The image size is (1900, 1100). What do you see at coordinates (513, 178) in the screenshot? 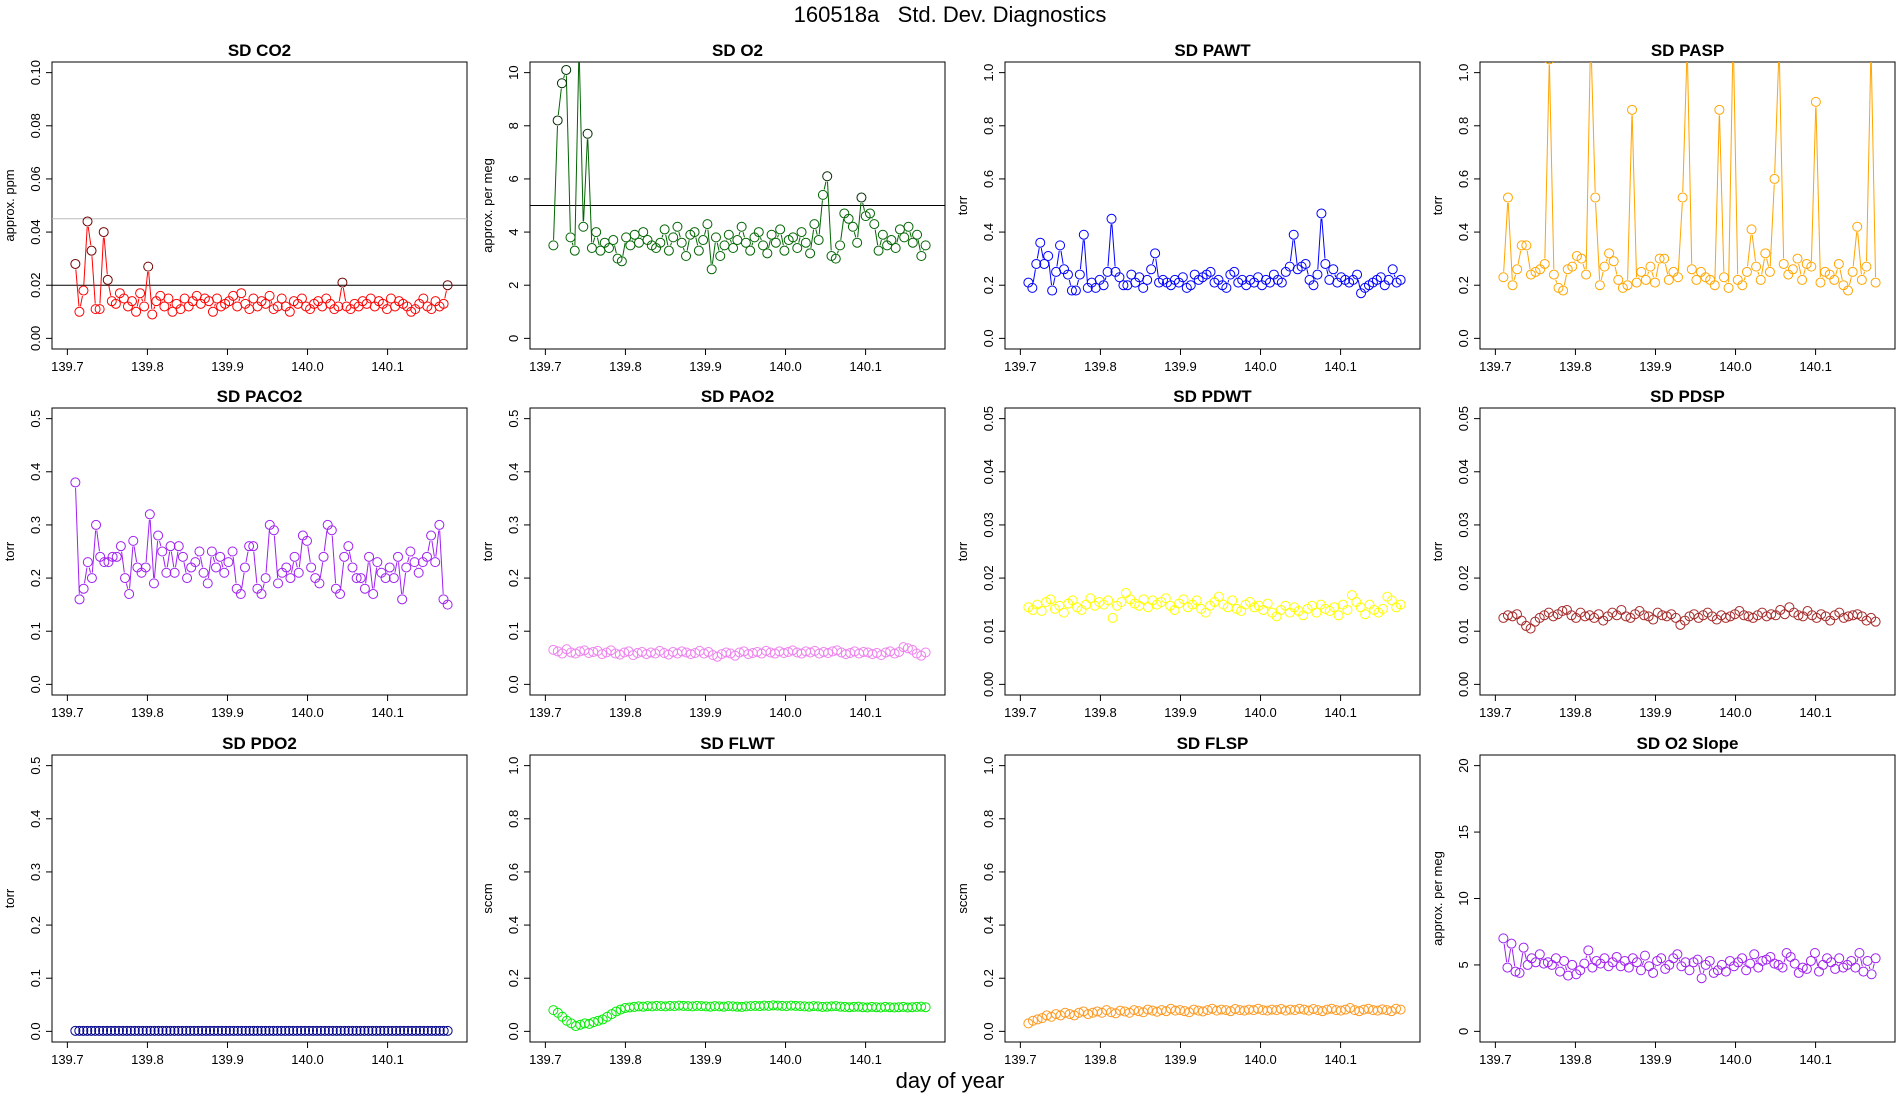
I see `y-tick-label: 6` at bounding box center [513, 178].